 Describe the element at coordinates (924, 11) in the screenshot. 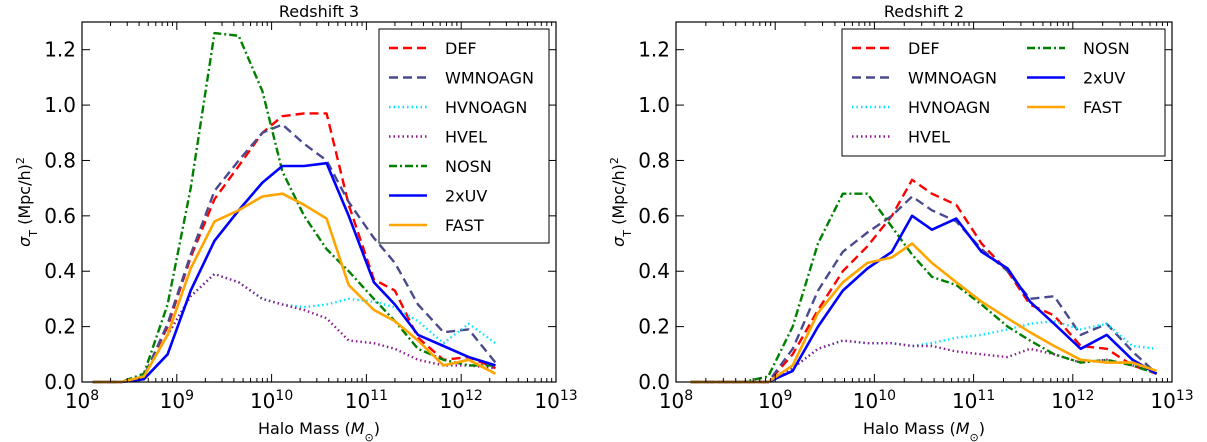

I see `chart-title: Redshift 2` at that location.